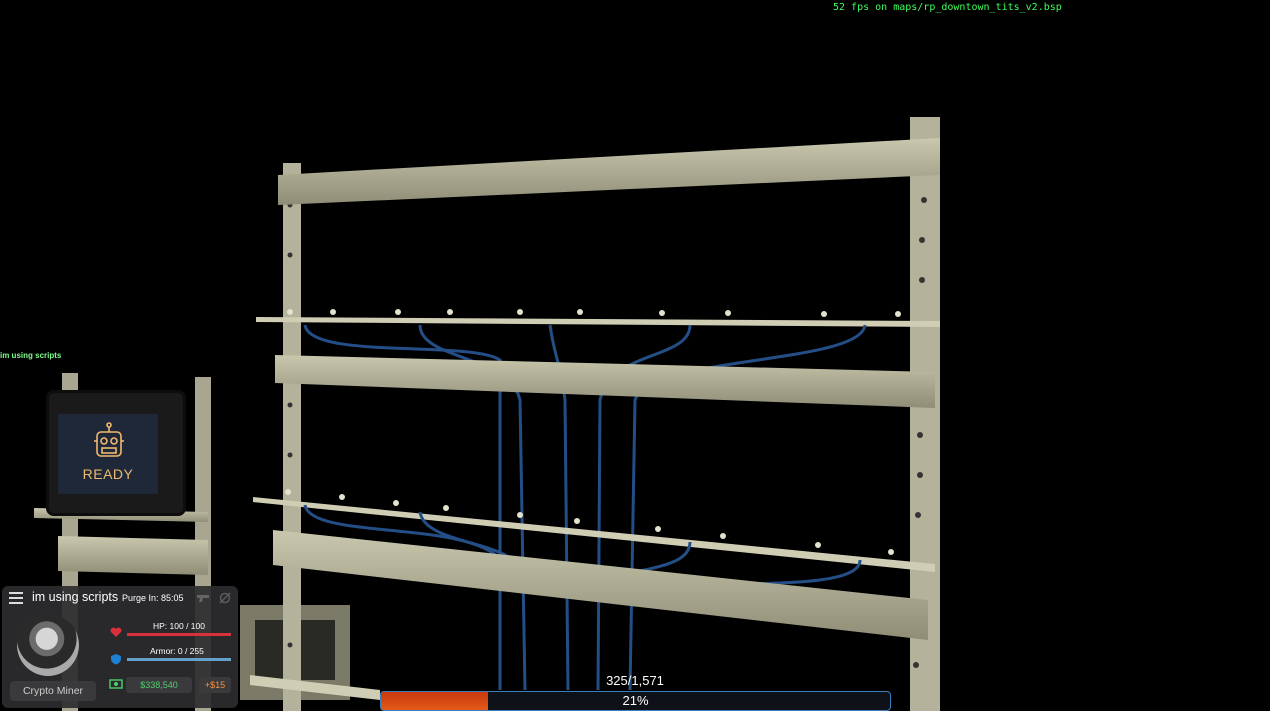 This screenshot has width=1270, height=711. Describe the element at coordinates (75, 597) in the screenshot. I see `player-name: im using scripts` at that location.